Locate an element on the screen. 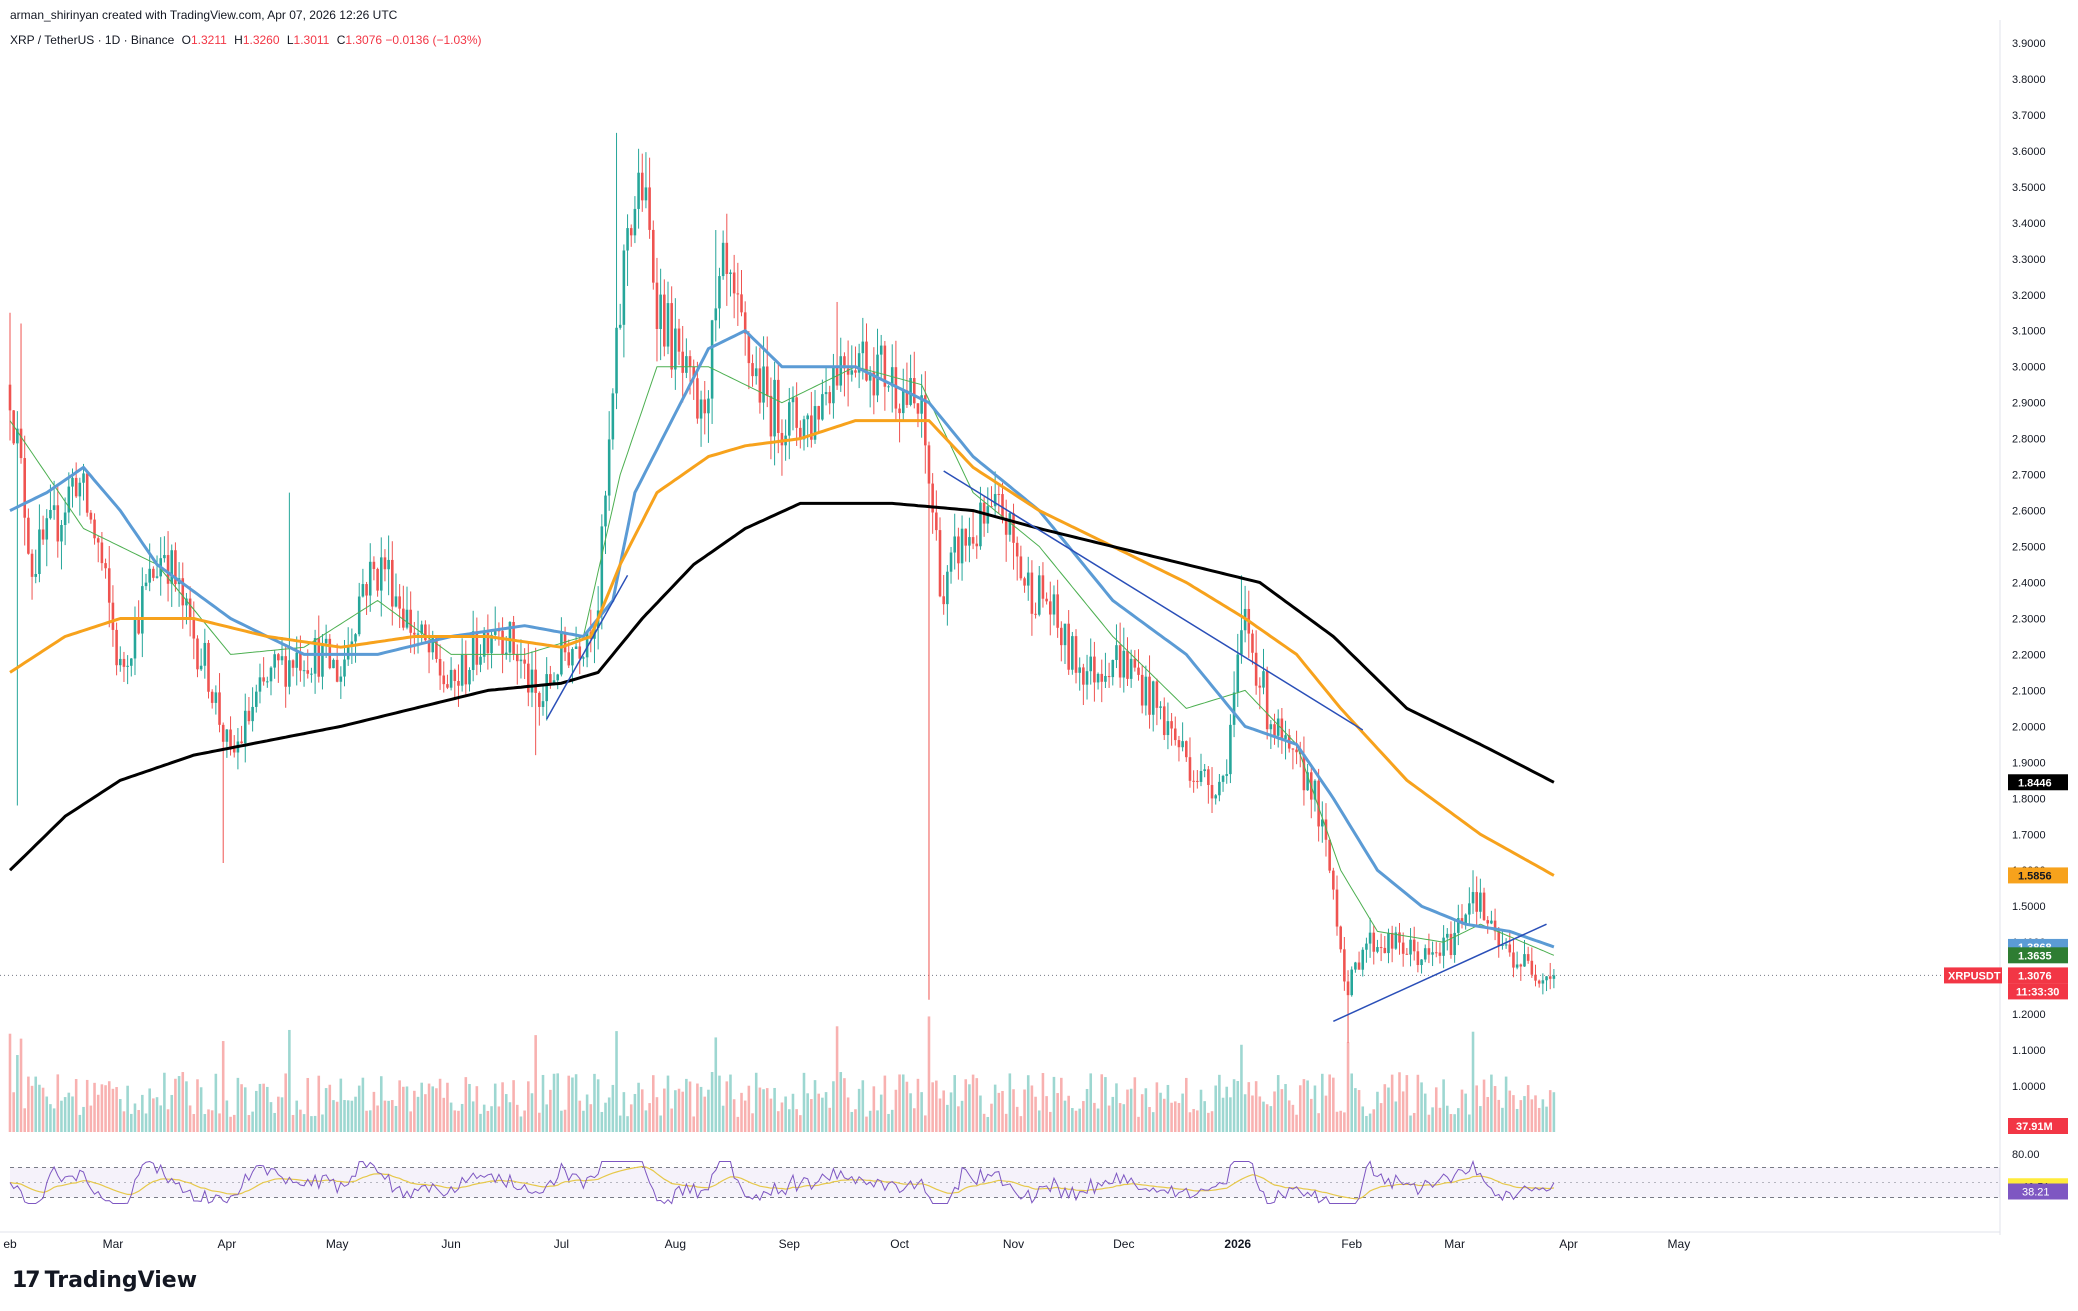  time-tick-label: Mar is located at coordinates (1454, 1244).